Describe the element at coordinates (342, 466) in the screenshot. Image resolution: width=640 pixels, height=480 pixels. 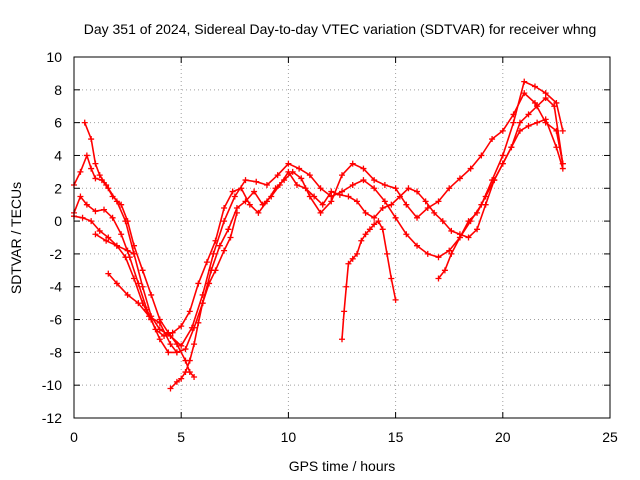
I see `x-axis-title: GPS time / hours` at that location.